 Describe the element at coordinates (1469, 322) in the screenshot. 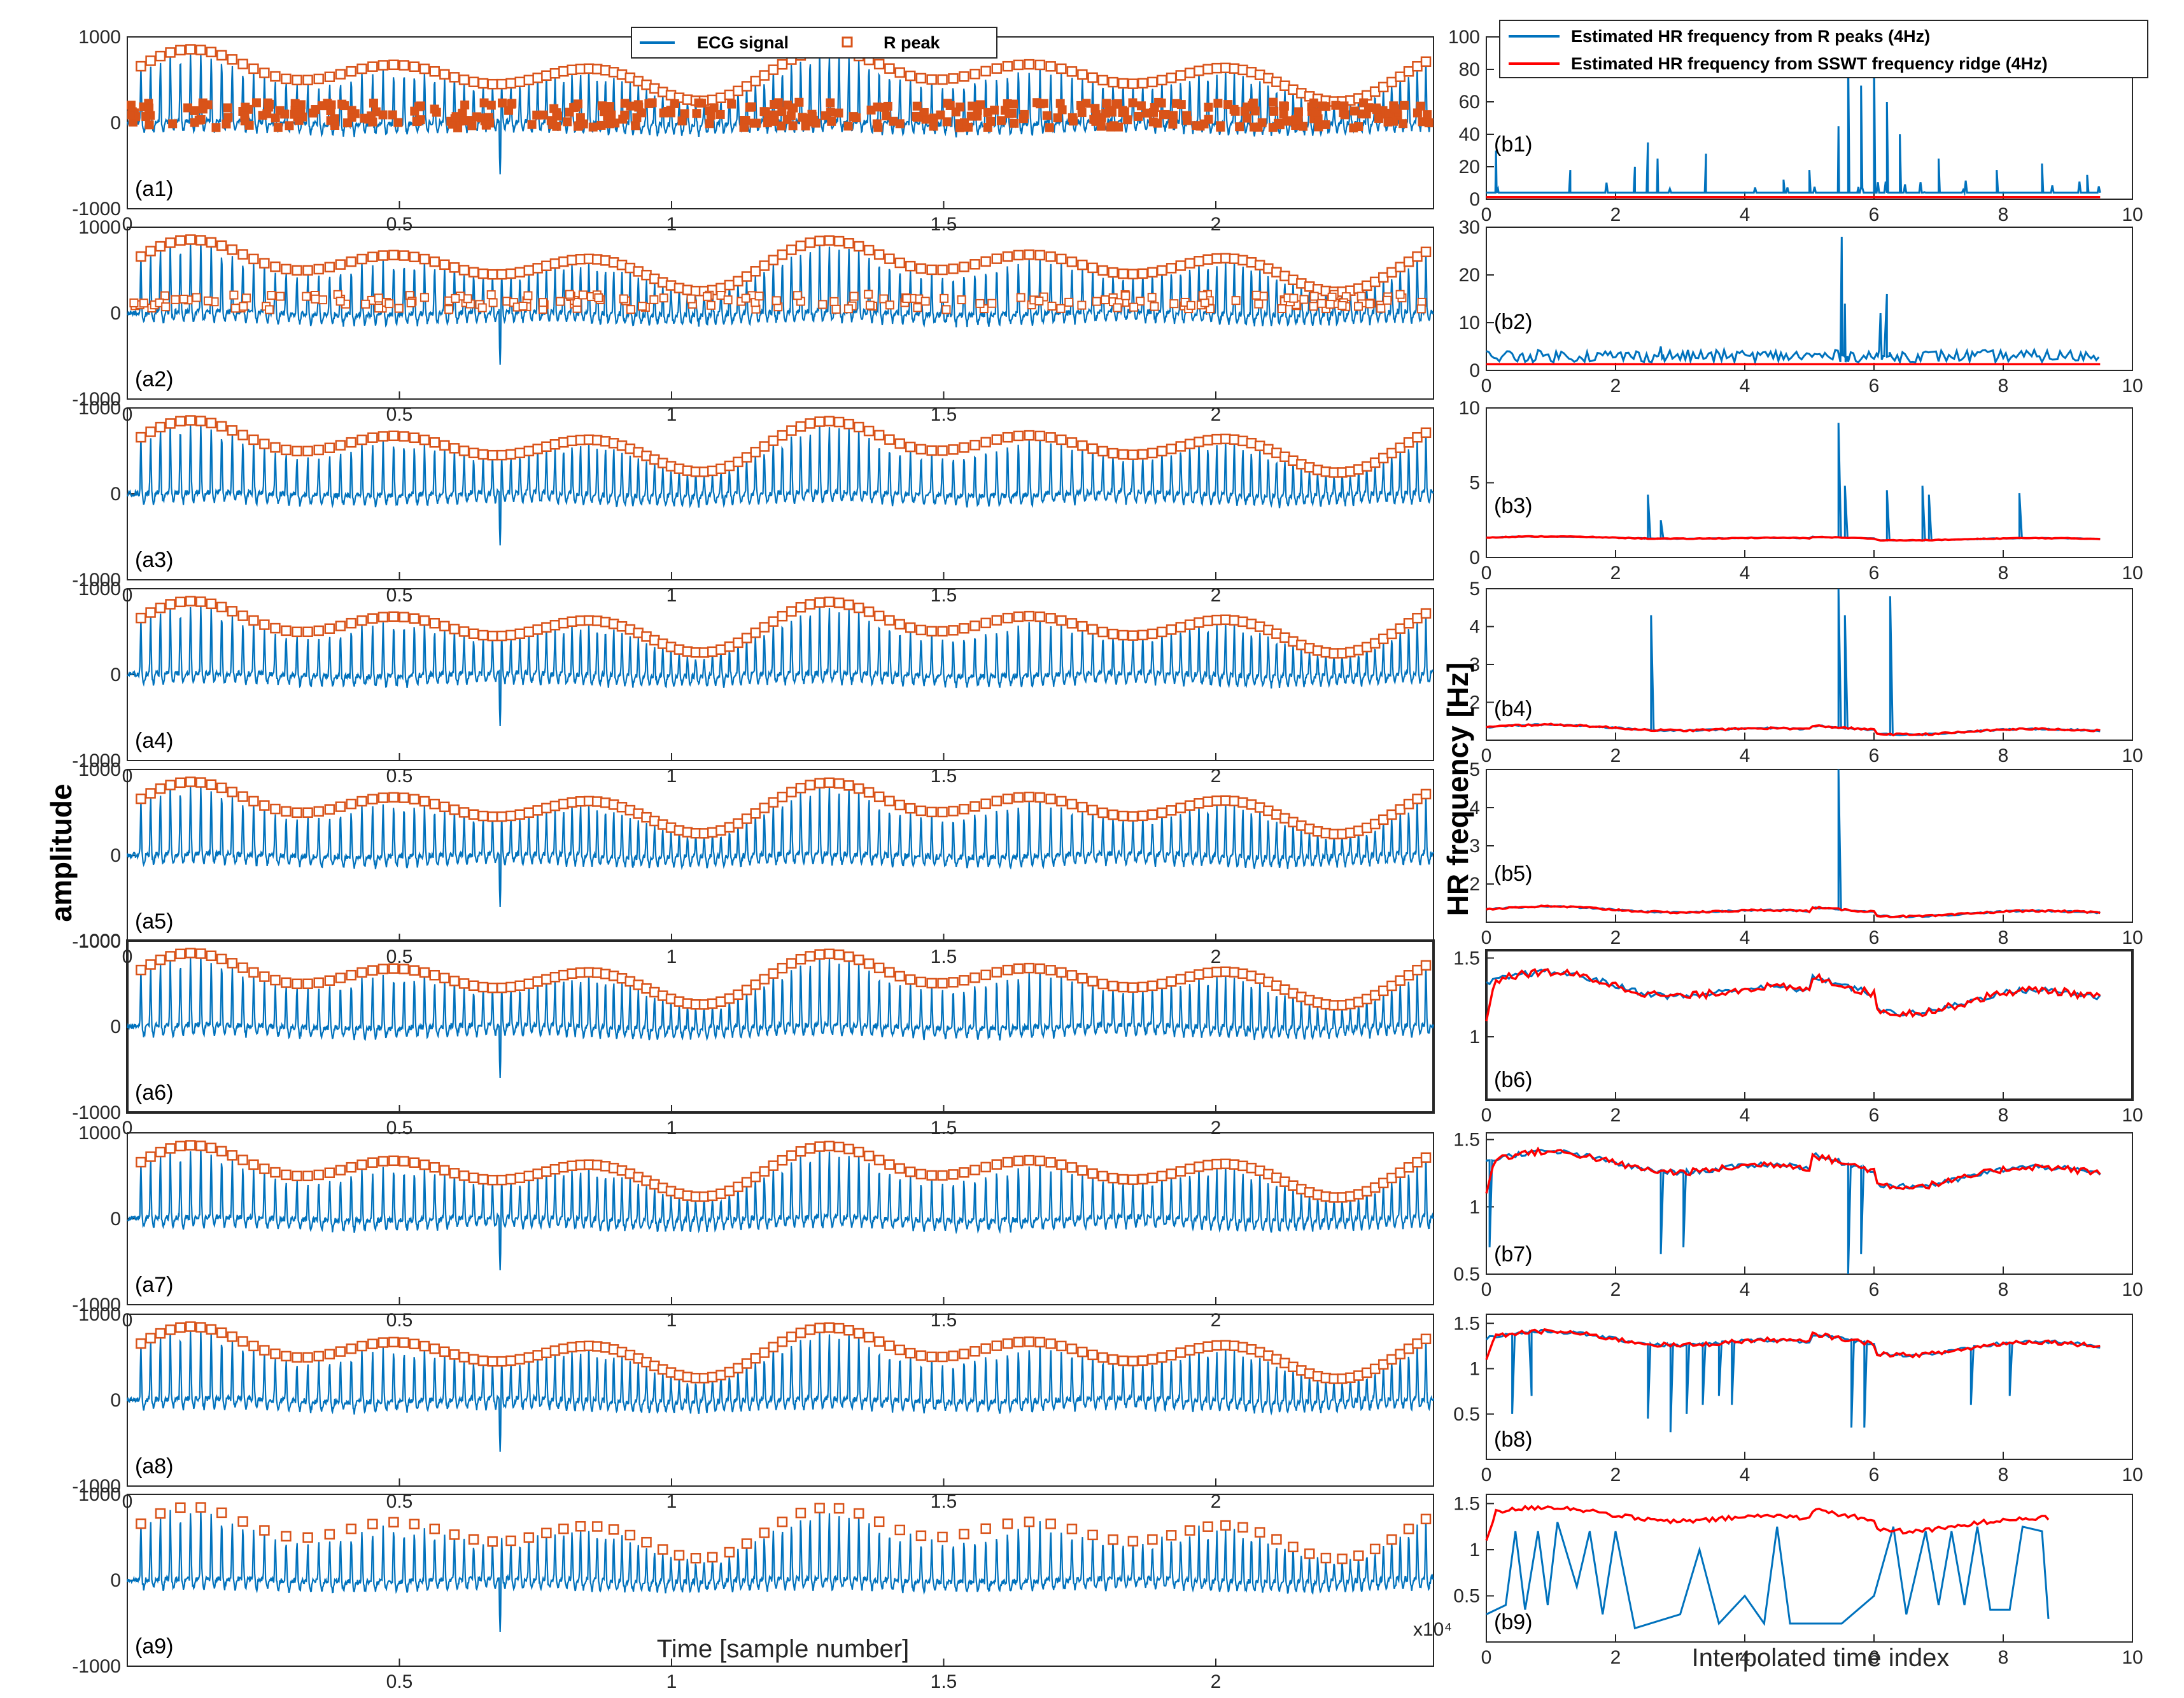

I see `y-tick-label: 10` at that location.